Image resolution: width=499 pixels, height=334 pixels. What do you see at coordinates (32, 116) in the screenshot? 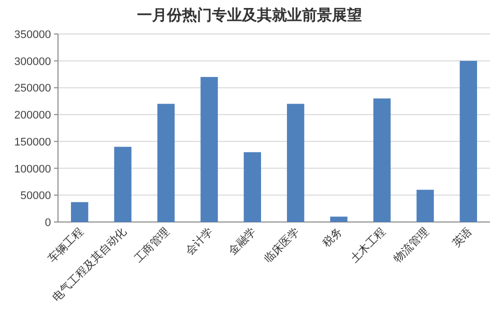
I see `y-tick-label: 200000` at bounding box center [32, 116].